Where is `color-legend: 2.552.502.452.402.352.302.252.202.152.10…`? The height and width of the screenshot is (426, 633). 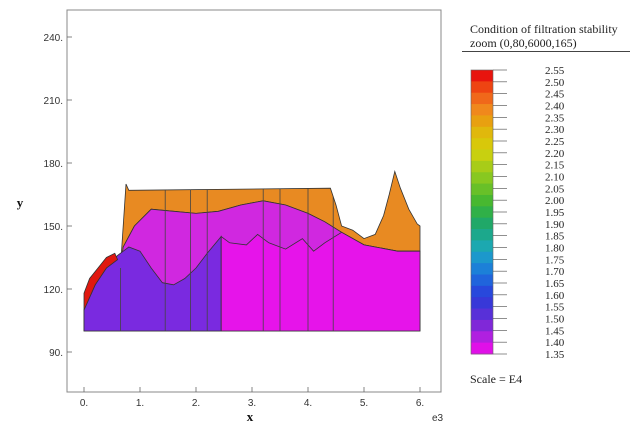 color-legend: 2.552.502.452.402.352.302.252.202.152.10… is located at coordinates (517, 213).